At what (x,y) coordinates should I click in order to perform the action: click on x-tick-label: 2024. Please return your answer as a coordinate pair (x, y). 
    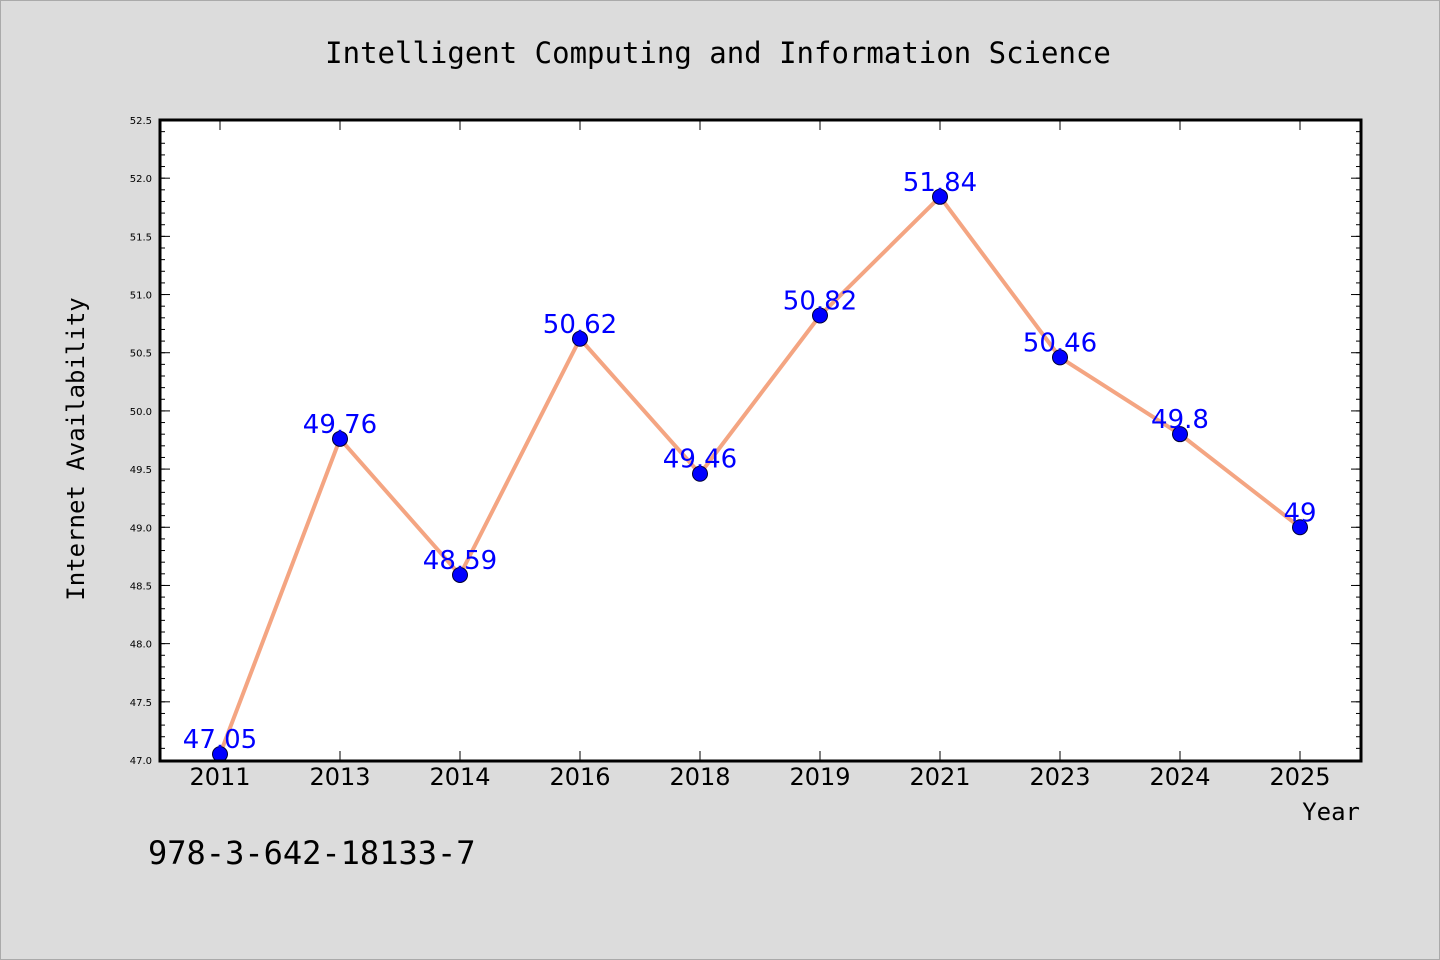
    Looking at the image, I should click on (1179, 777).